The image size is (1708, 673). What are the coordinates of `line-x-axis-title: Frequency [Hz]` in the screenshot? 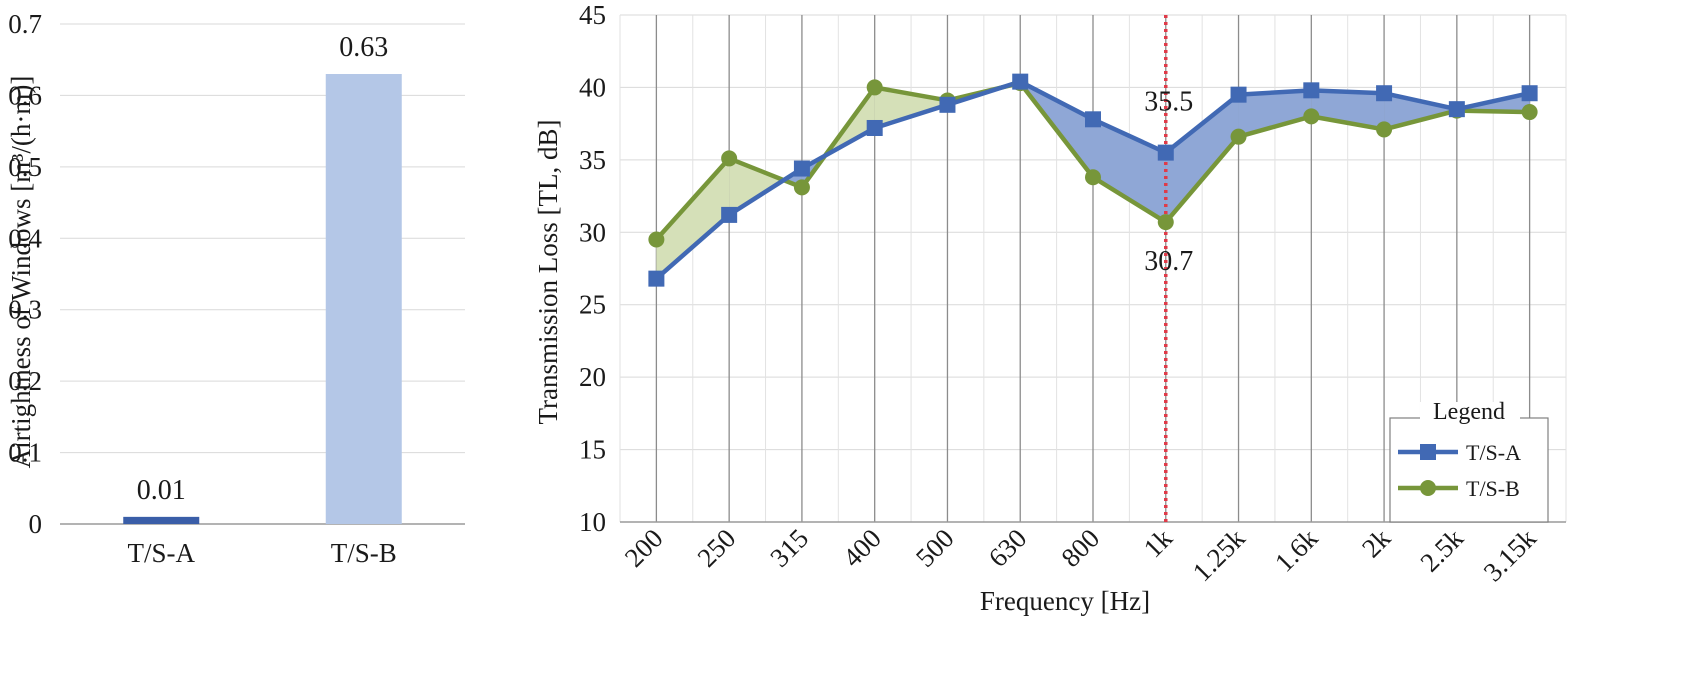 It's located at (1065, 601).